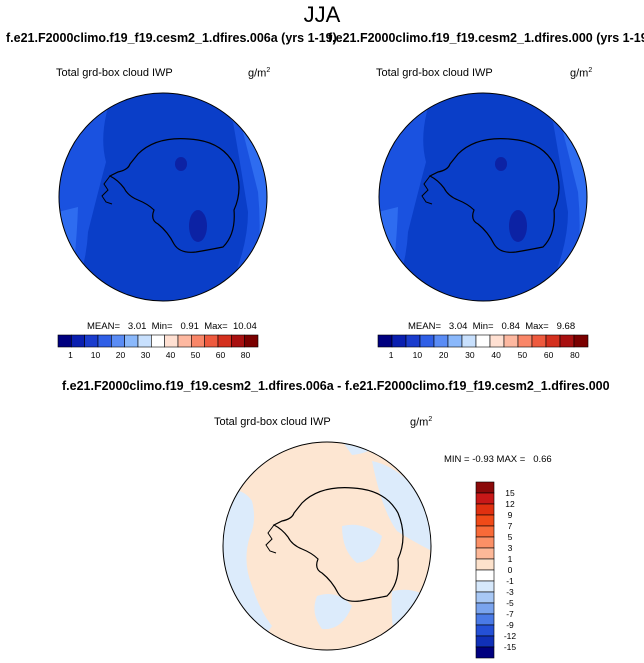 The width and height of the screenshot is (644, 663). What do you see at coordinates (158, 356) in the screenshot?
I see `panel-1-colorbar-labels: 1 10 20 30 40 50 60 80` at bounding box center [158, 356].